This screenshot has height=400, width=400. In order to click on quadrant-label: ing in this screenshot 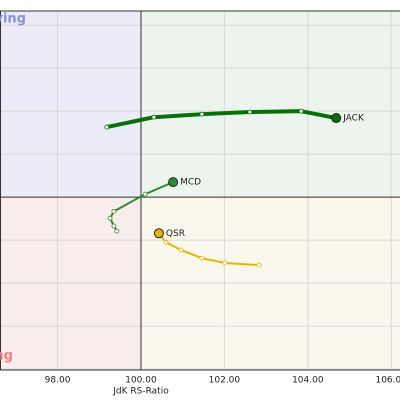, I will do `click(6, 356)`.